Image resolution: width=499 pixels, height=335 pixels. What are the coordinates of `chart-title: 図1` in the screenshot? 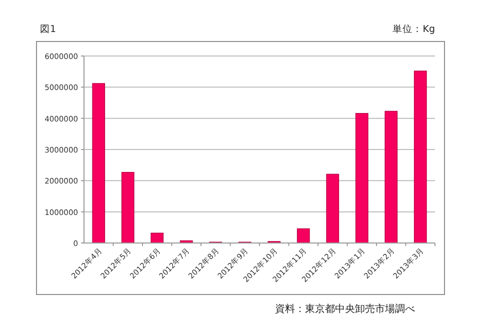 It's located at (48, 29).